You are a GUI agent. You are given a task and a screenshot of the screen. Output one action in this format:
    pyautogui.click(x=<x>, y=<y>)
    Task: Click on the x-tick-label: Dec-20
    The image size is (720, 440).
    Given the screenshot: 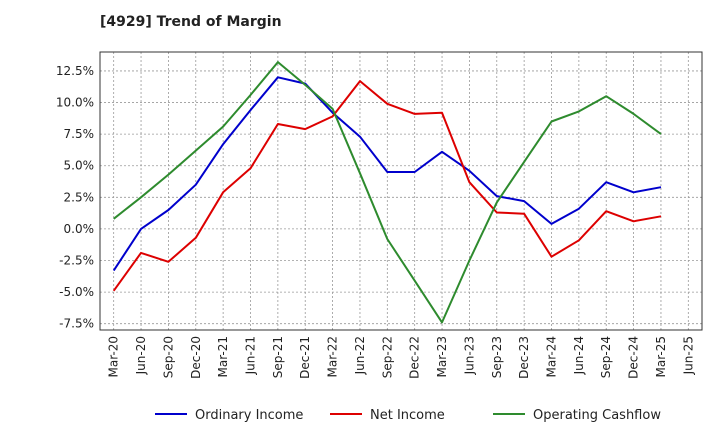 What is the action you would take?
    pyautogui.click(x=196, y=357)
    